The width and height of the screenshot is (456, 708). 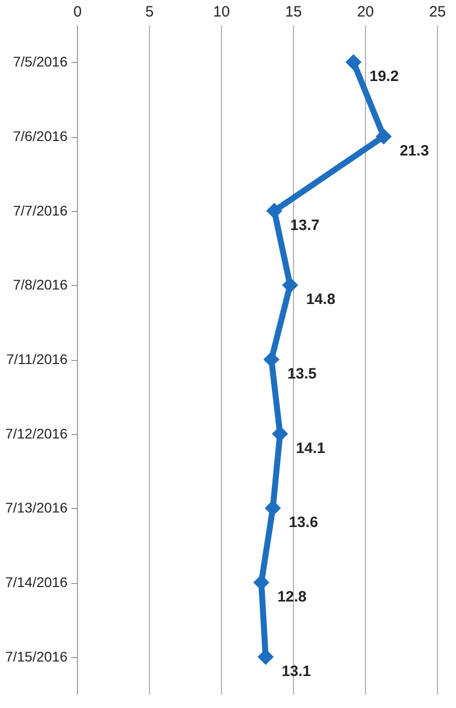 What do you see at coordinates (305, 225) in the screenshot?
I see `data-label: 13.7` at bounding box center [305, 225].